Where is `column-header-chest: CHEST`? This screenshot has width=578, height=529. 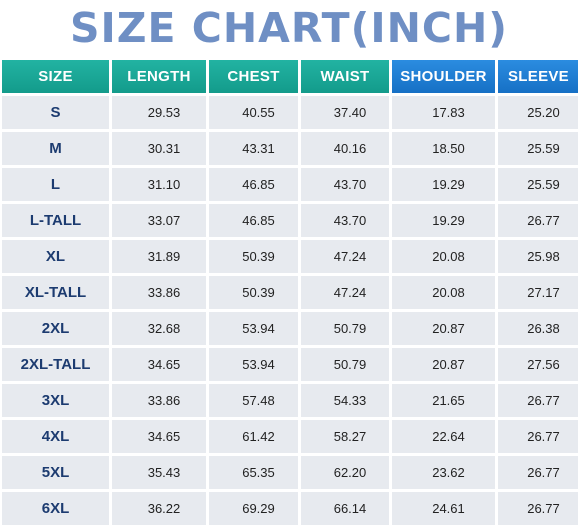 column-header-chest: CHEST is located at coordinates (253, 76).